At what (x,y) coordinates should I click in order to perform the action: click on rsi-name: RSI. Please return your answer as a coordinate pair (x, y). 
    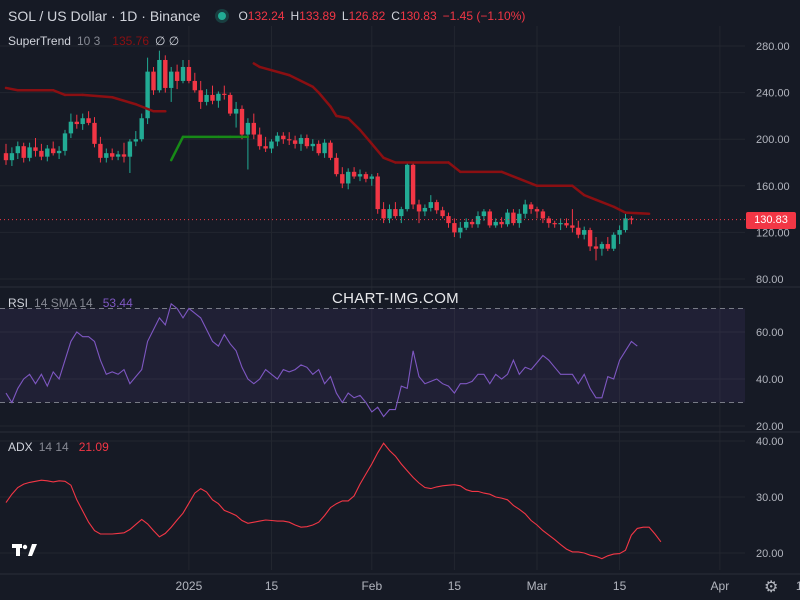
    Looking at the image, I should click on (18, 303).